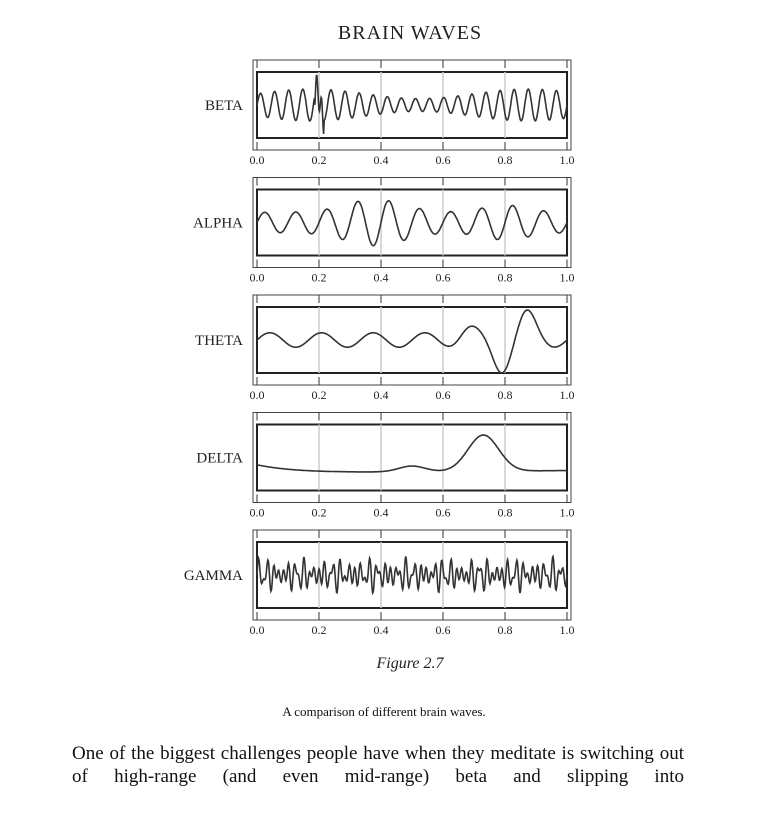 The width and height of the screenshot is (768, 834). I want to click on panel-label: THETA, so click(219, 341).